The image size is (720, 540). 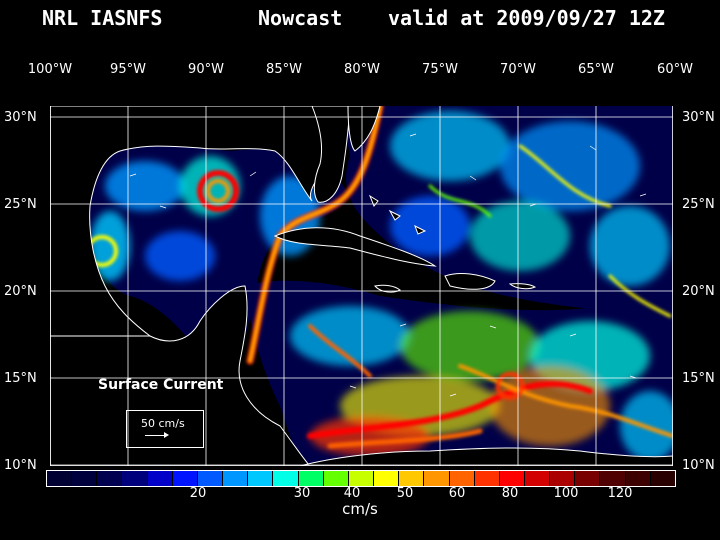 What do you see at coordinates (440, 69) in the screenshot?
I see `lon-label: 75°W` at bounding box center [440, 69].